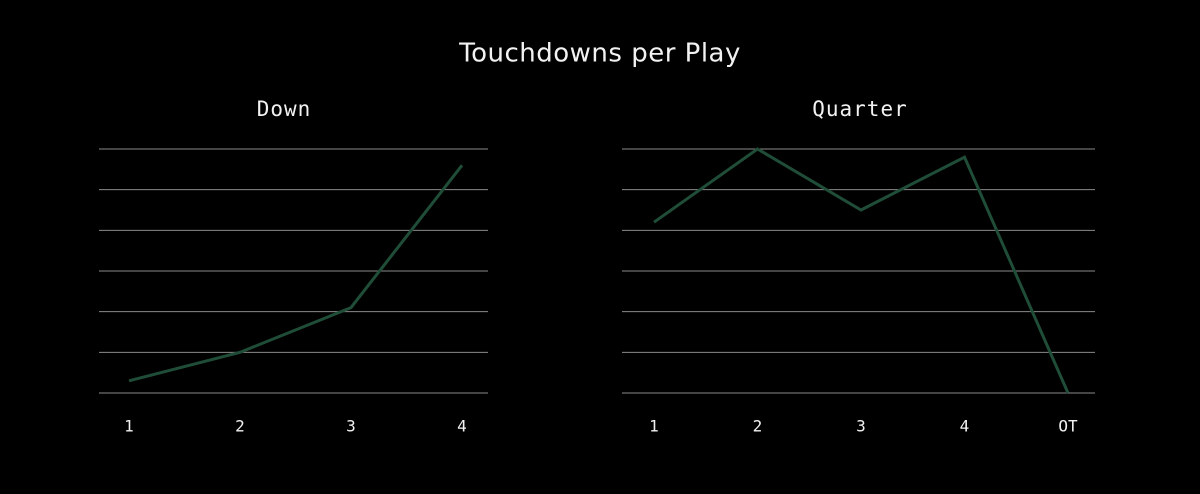  I want to click on chart-title: Quarter, so click(860, 109).